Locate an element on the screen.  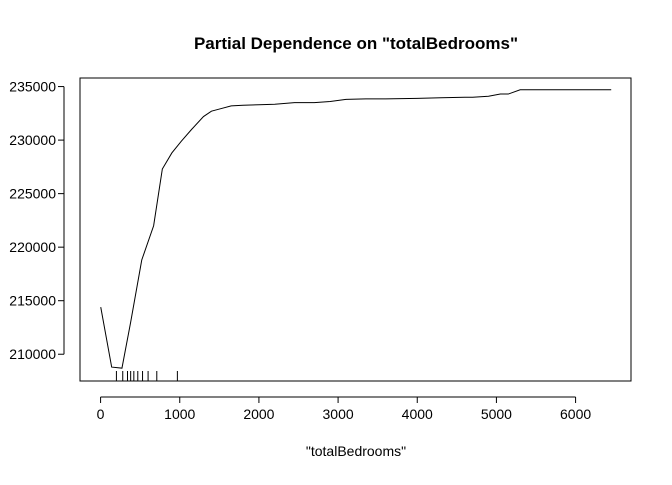
y-tick-label: 220000 is located at coordinates (32, 247).